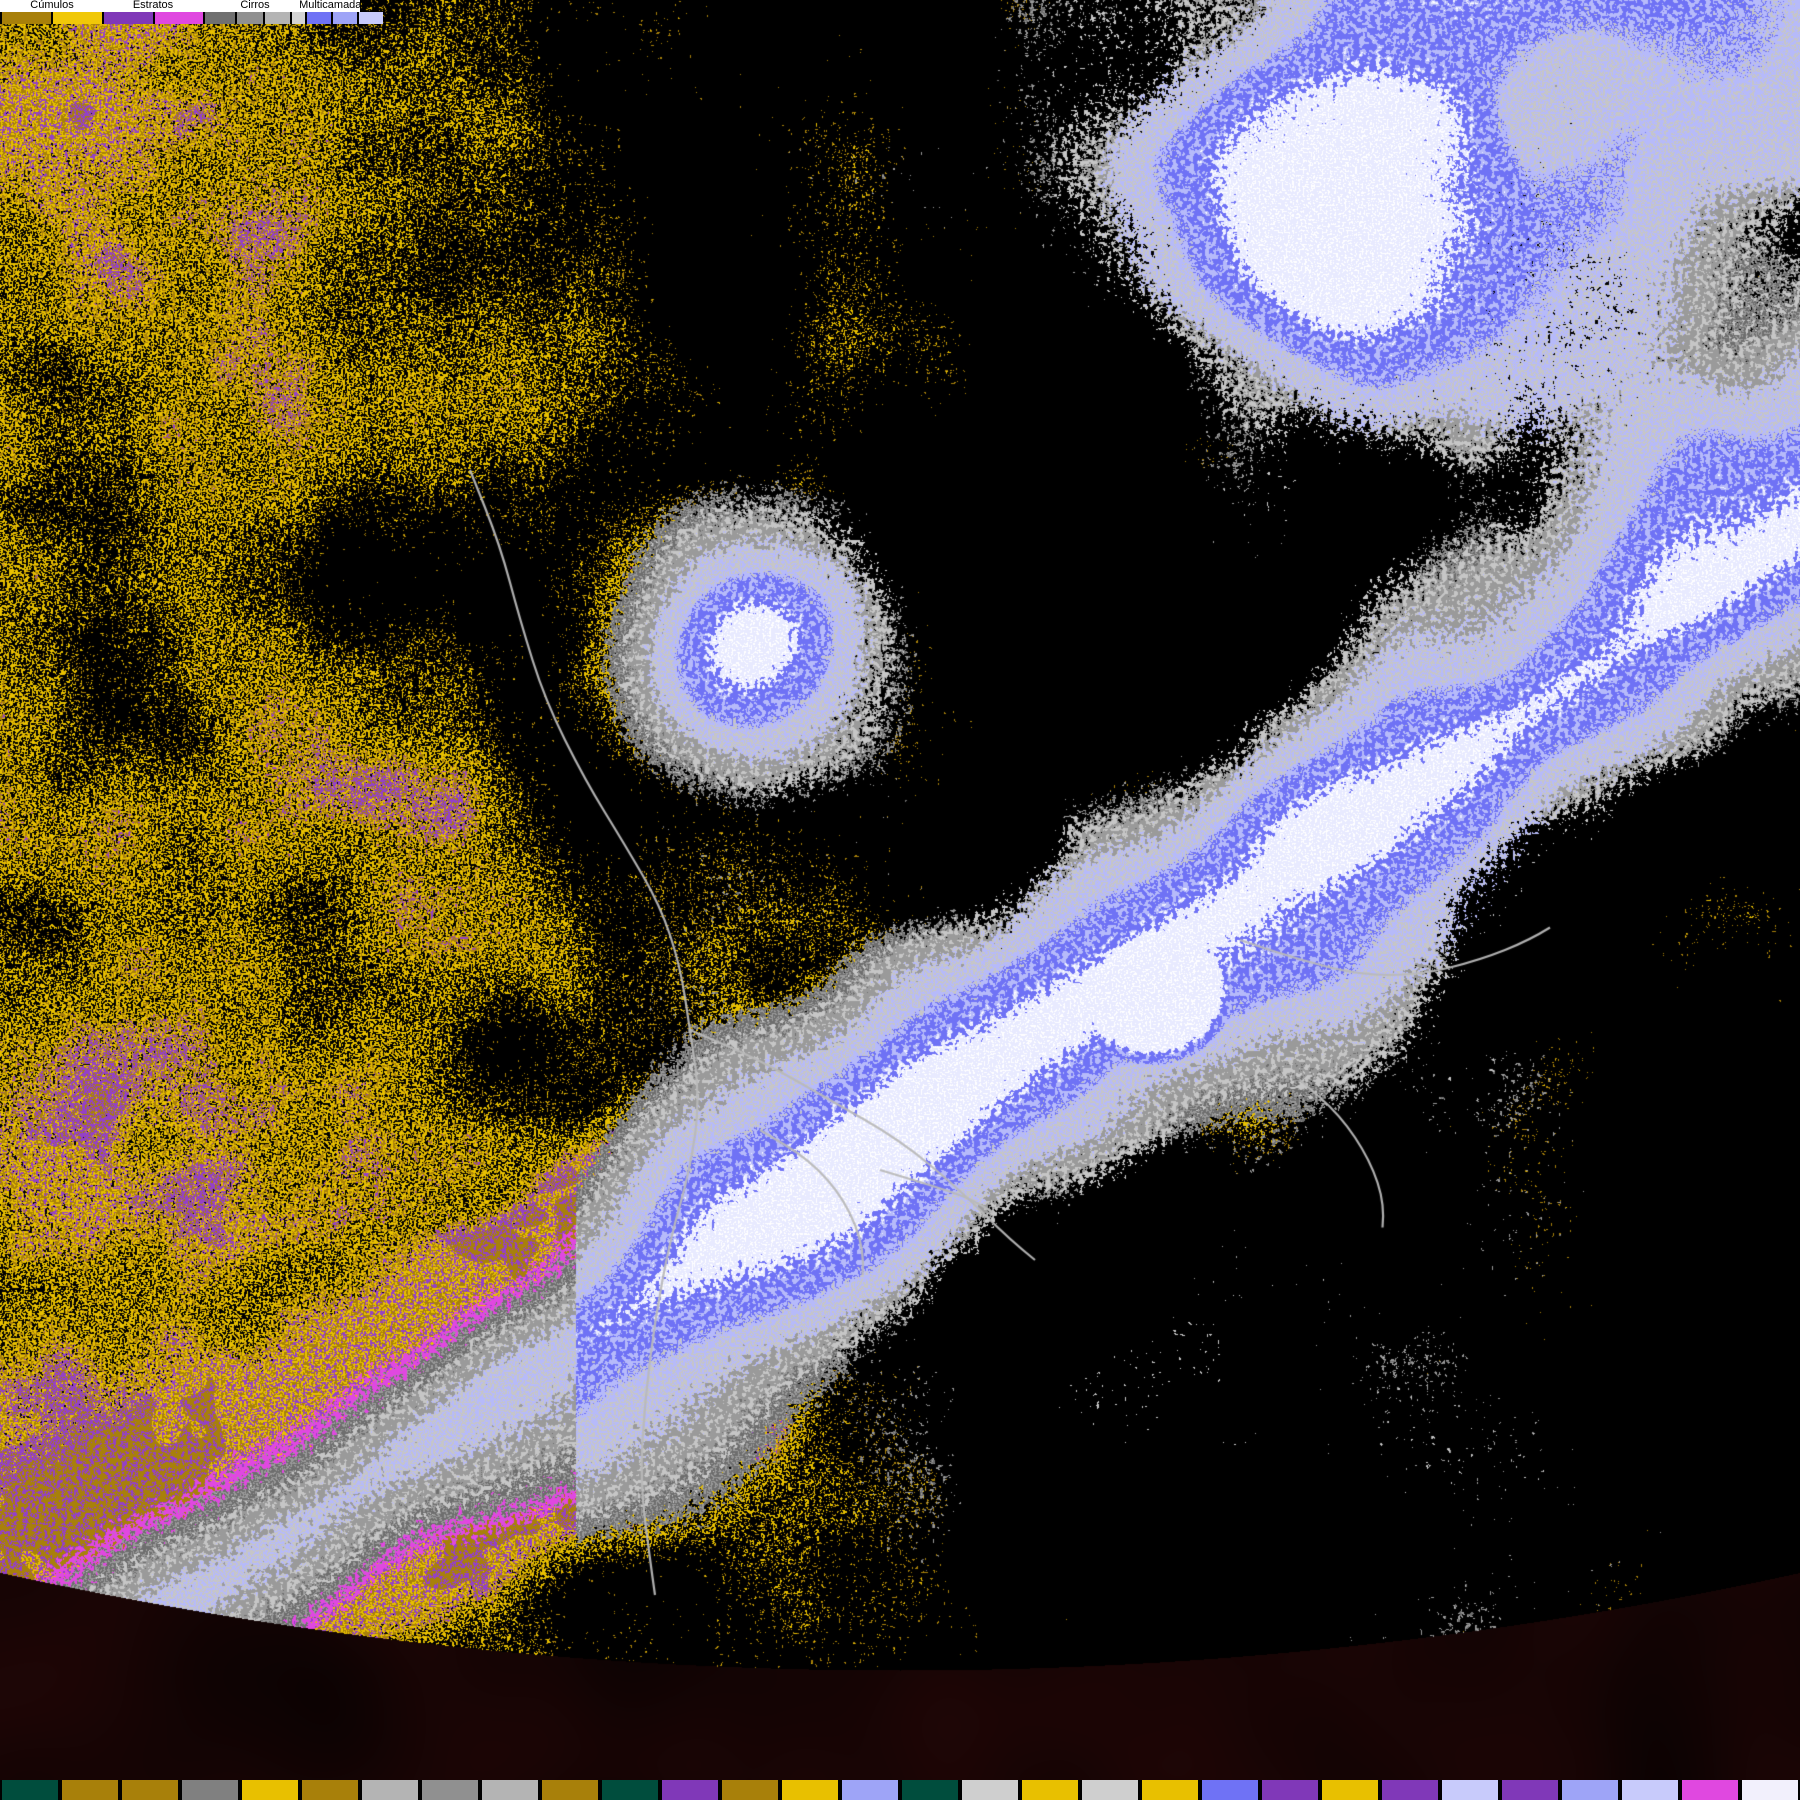 This screenshot has width=1800, height=1800. I want to click on legend-swatch-cumulos-bajo, so click(26, 18).